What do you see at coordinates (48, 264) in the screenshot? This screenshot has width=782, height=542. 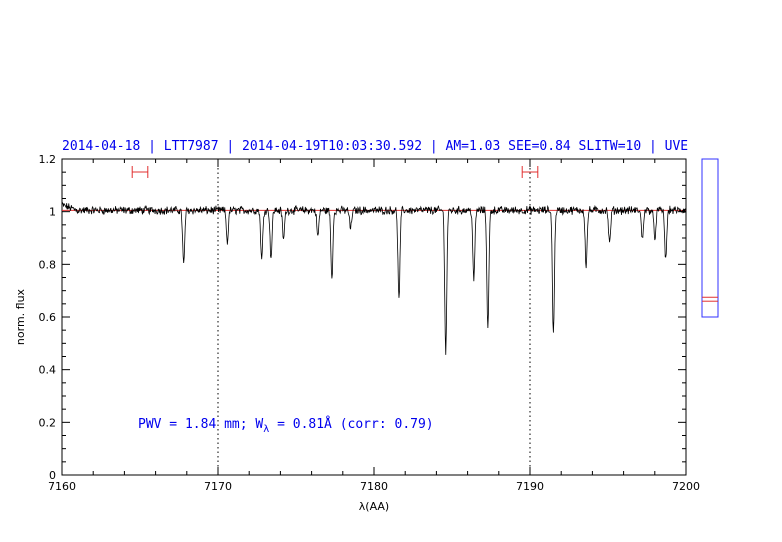 I see `y-tick-label: 0.8` at bounding box center [48, 264].